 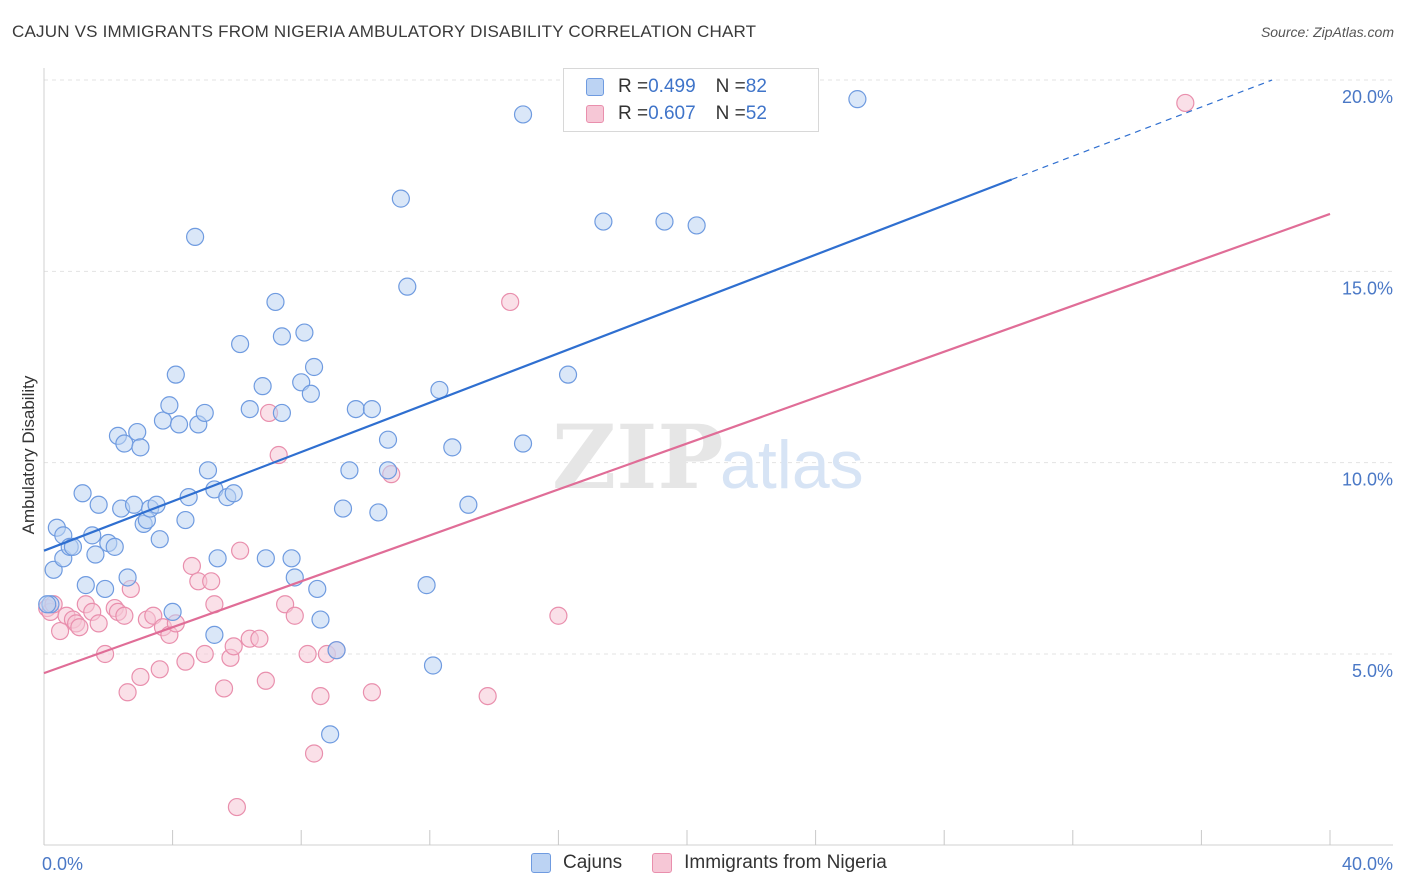 What do you see at coordinates (541, 863) in the screenshot?
I see `legend-swatch-cajuns` at bounding box center [541, 863].